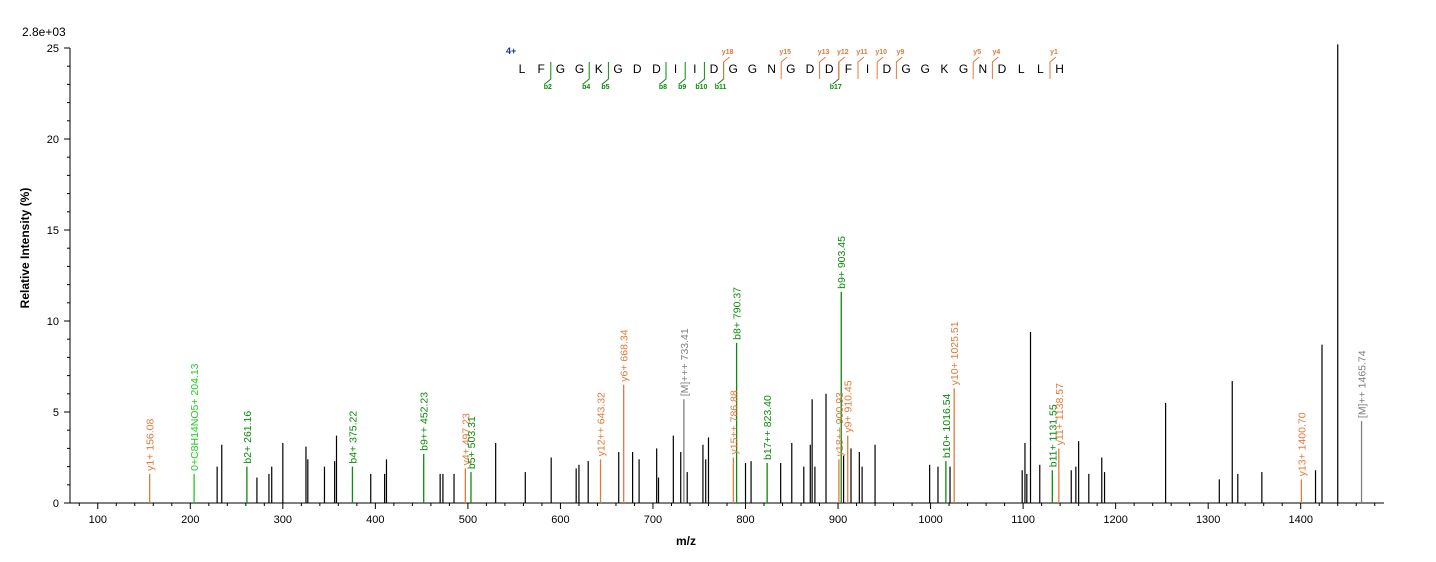 The width and height of the screenshot is (1436, 562). Describe the element at coordinates (548, 87) in the screenshot. I see `b-ion-label: b2` at that location.